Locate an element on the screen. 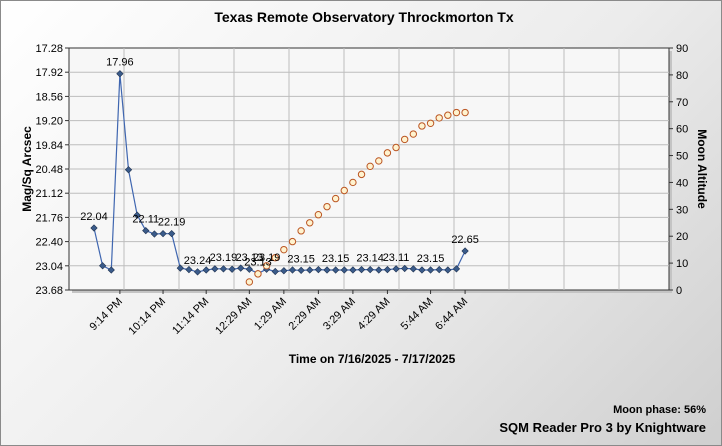 This screenshot has width=722, height=446. x-tick-label: 2:29 AM is located at coordinates (304, 314).